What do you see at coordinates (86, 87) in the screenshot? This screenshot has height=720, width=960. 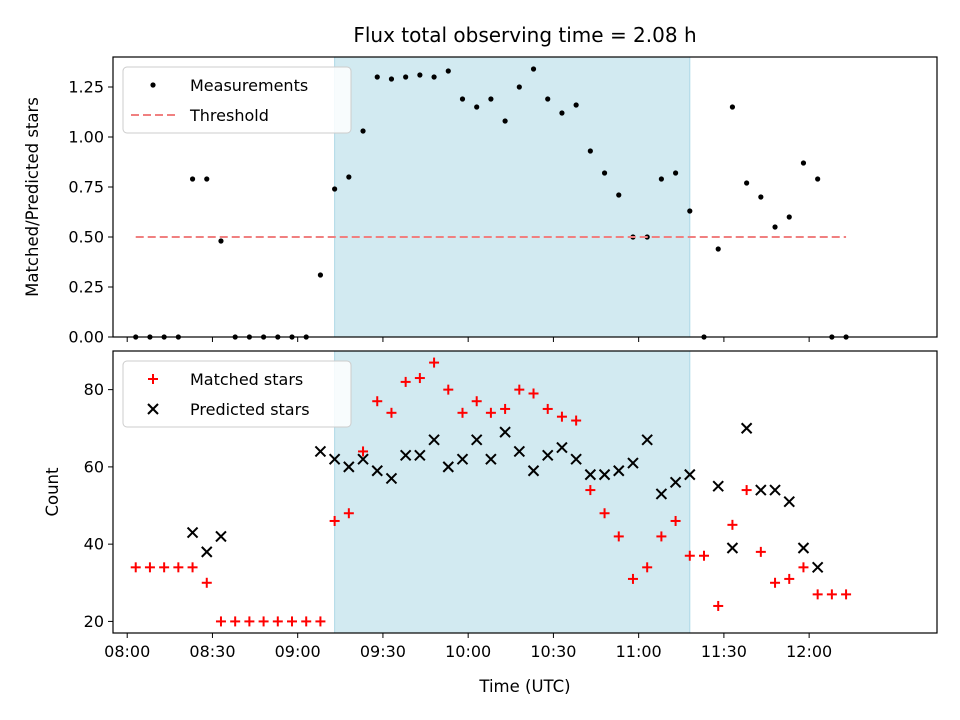 I see `y-tick-label: 1.25` at bounding box center [86, 87].